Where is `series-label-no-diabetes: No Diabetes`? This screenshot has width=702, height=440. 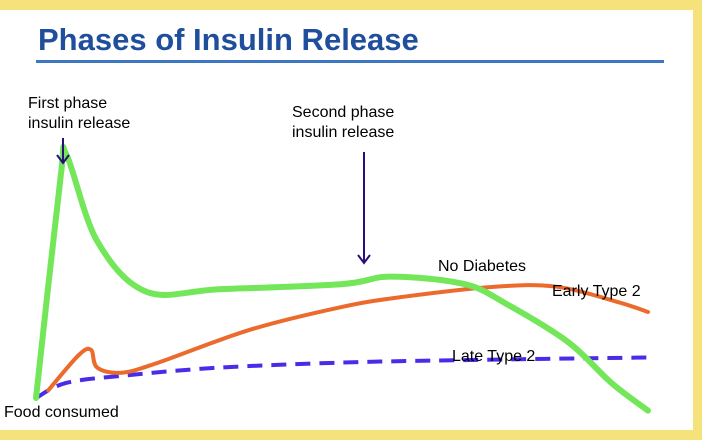
series-label-no-diabetes: No Diabetes is located at coordinates (482, 266).